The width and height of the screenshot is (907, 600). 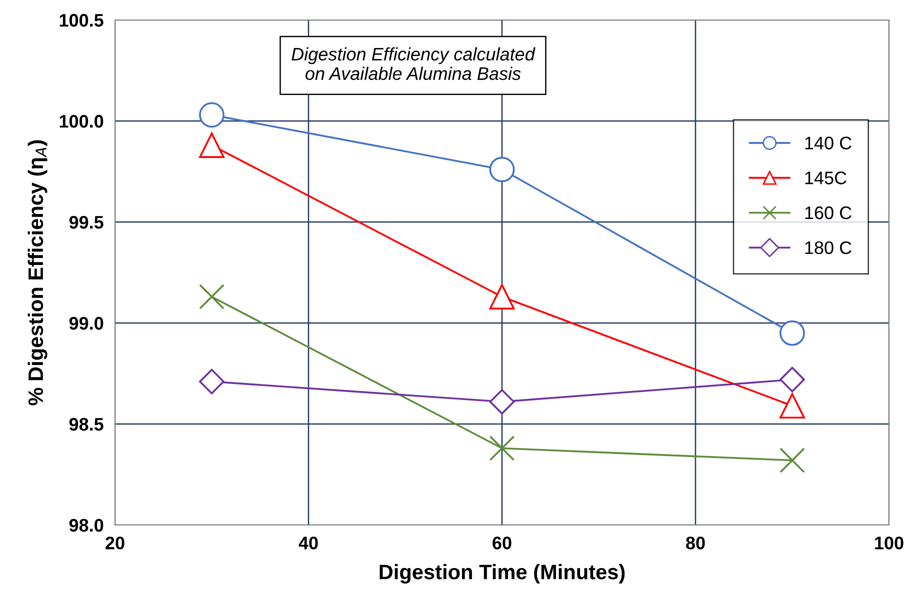 What do you see at coordinates (86, 424) in the screenshot?
I see `y-tick-label: 98.5` at bounding box center [86, 424].